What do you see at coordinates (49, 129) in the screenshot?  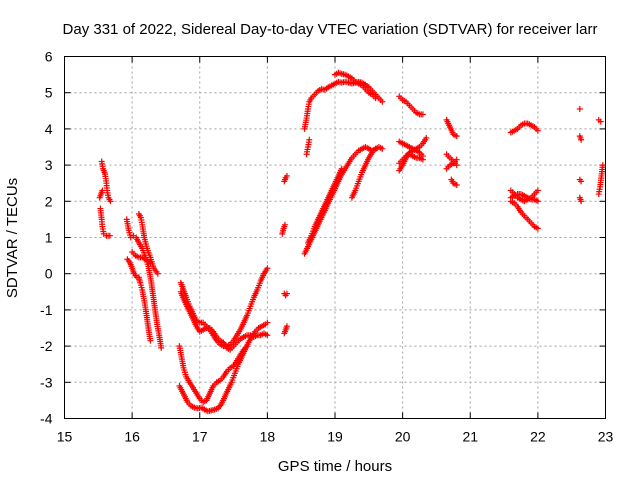 I see `y-tick-label: 4` at bounding box center [49, 129].